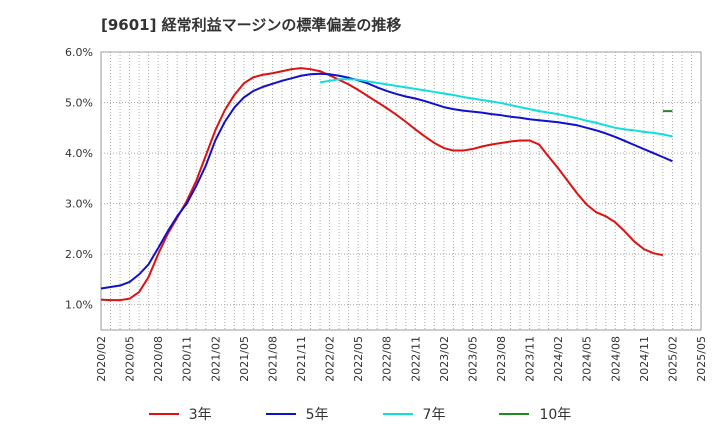 This screenshot has width=720, height=440. I want to click on series-line-7年, so click(496, 108).